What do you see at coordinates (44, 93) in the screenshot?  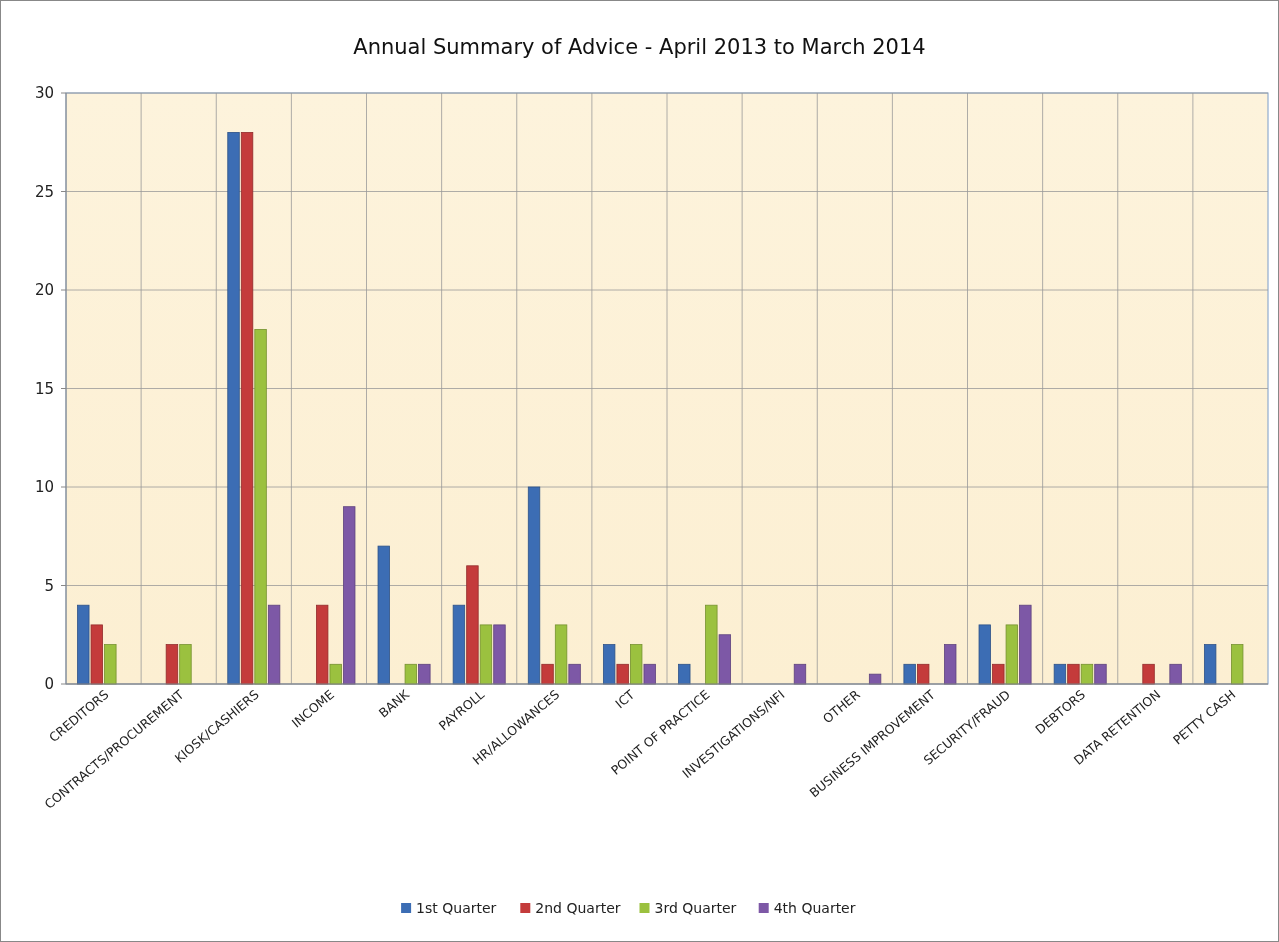 I see `y-tick-label: 30` at bounding box center [44, 93].